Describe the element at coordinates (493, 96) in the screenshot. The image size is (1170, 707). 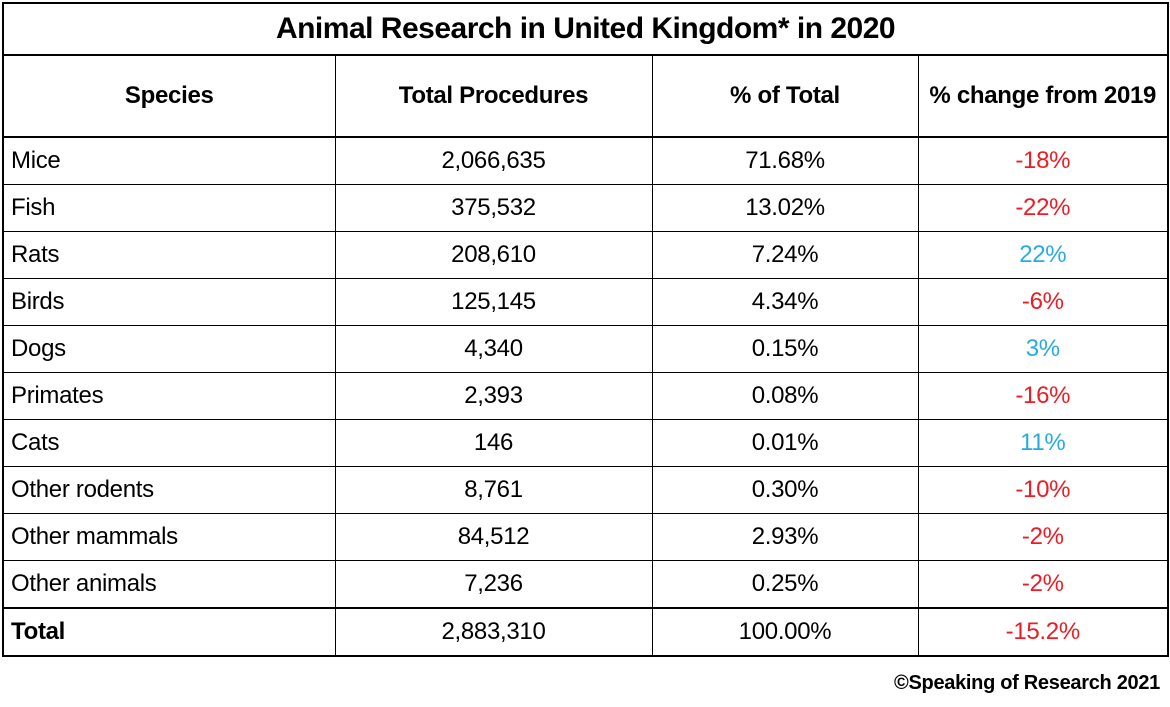
I see `column-header-total-procedures: Total Procedures` at that location.